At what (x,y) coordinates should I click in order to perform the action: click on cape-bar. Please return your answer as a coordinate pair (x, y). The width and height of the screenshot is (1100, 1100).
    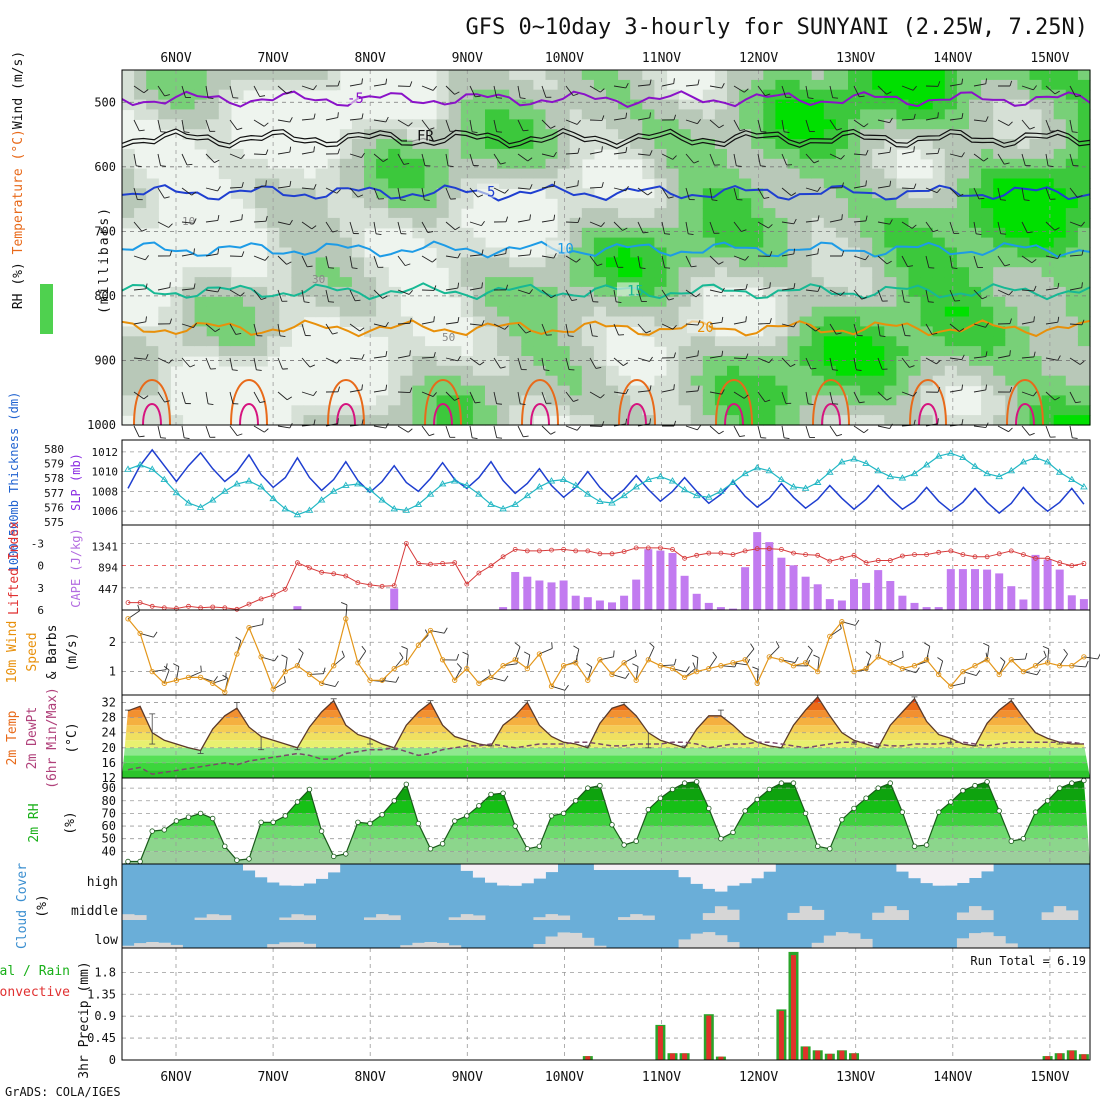
    Looking at the image, I should click on (539, 595).